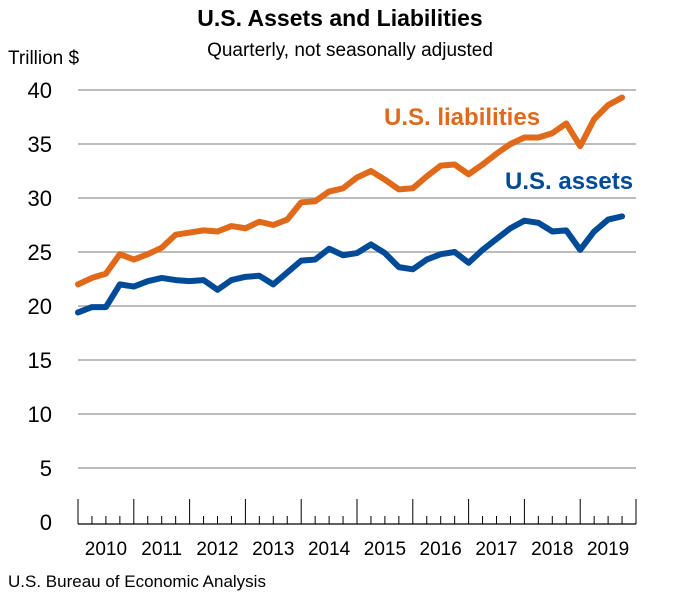 The height and width of the screenshot is (596, 675). What do you see at coordinates (569, 181) in the screenshot?
I see `series-label-assets: U.S. assets` at bounding box center [569, 181].